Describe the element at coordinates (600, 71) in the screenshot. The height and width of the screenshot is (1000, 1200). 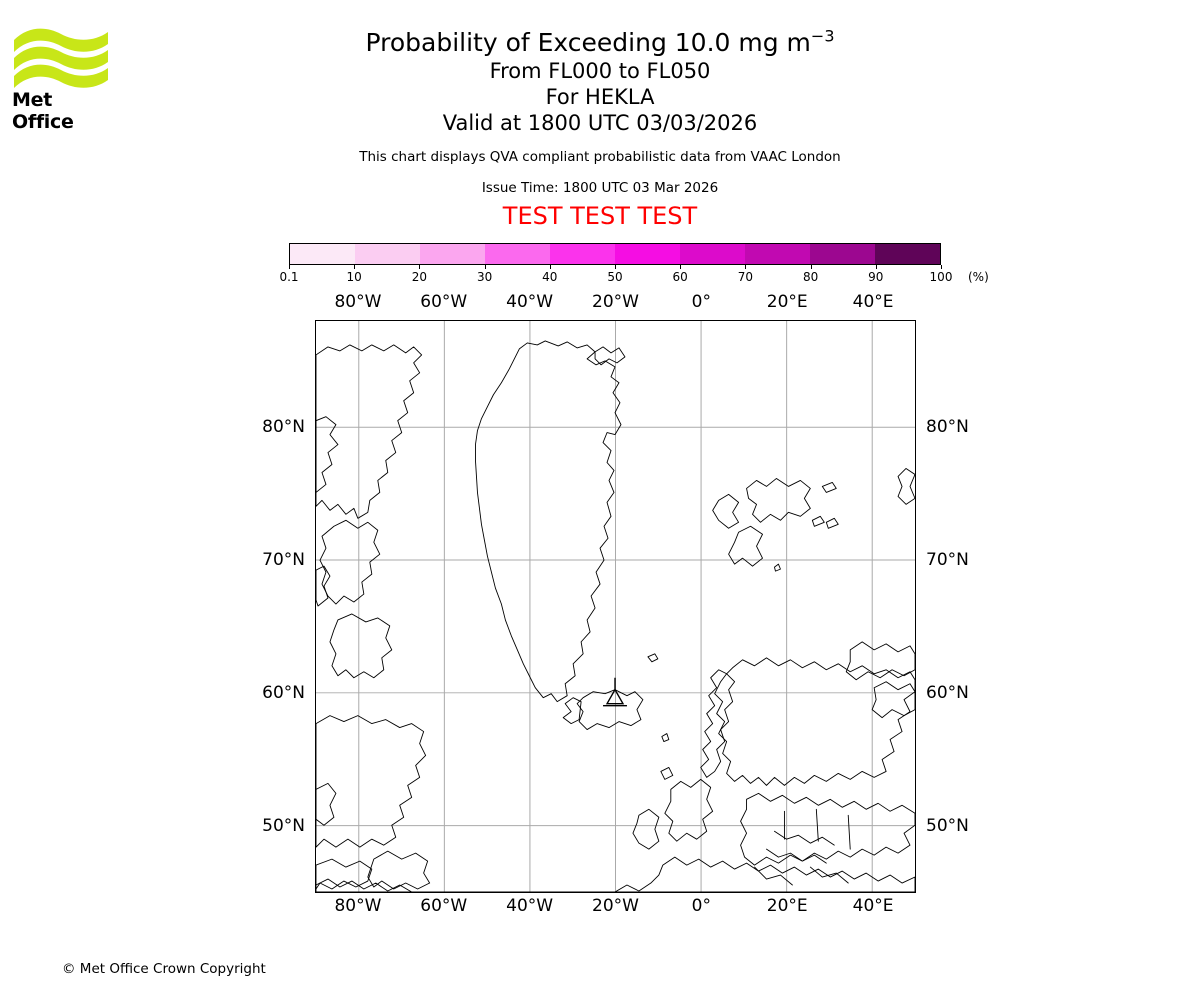
I see `title-flight-levels: From FL000 to FL050` at that location.